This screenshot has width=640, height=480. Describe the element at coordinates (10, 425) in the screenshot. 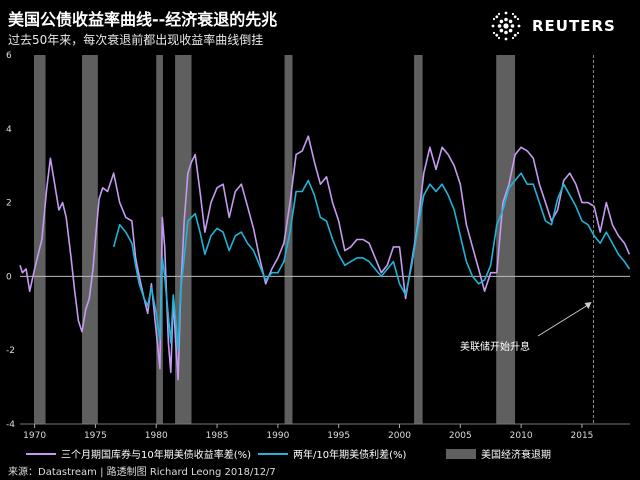

I see `y-tick-label: -4` at that location.